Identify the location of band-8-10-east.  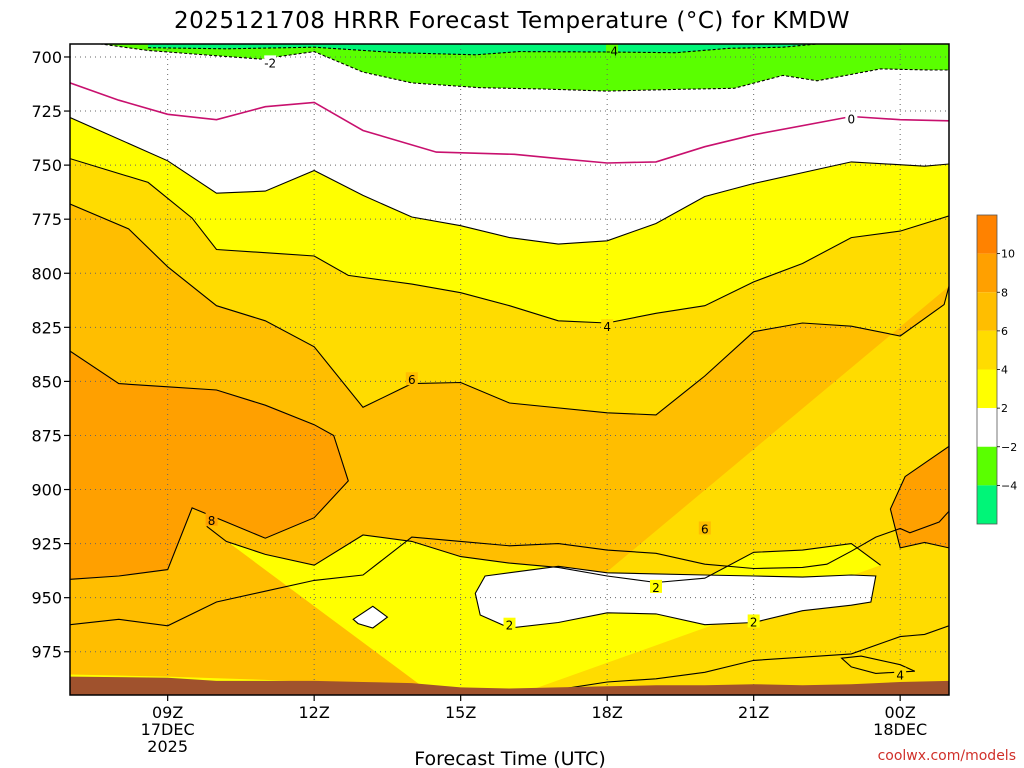
(919, 497).